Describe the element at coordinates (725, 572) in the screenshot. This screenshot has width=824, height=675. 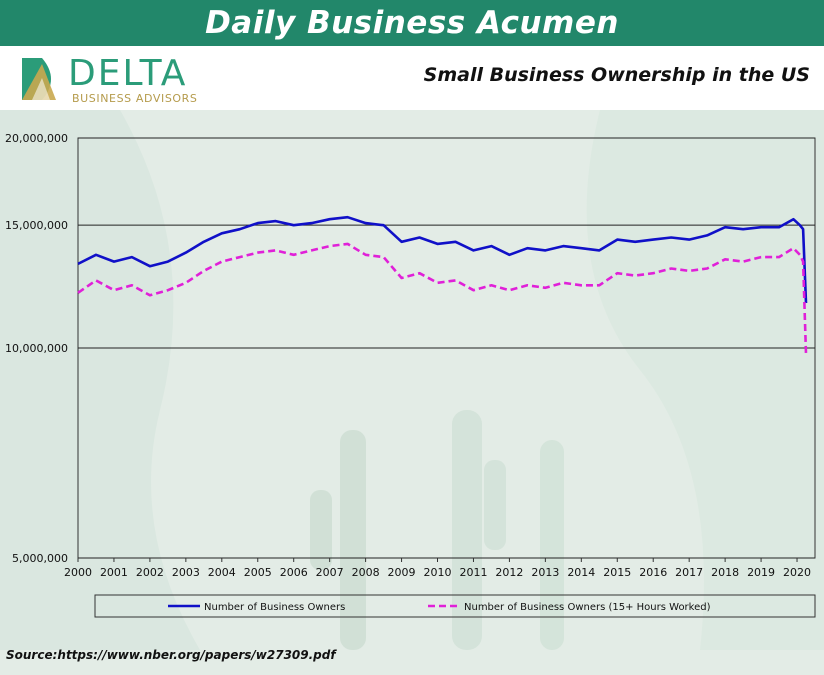
I see `x-tick-label: 2018` at that location.